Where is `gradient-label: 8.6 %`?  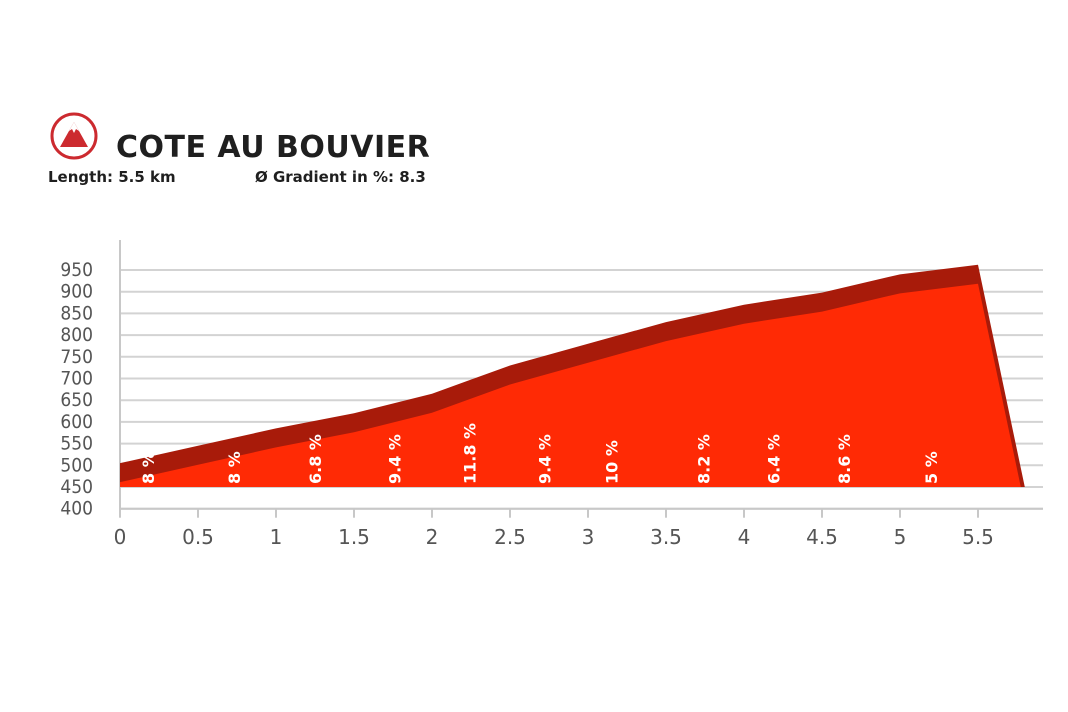 gradient-label: 8.6 % is located at coordinates (844, 459).